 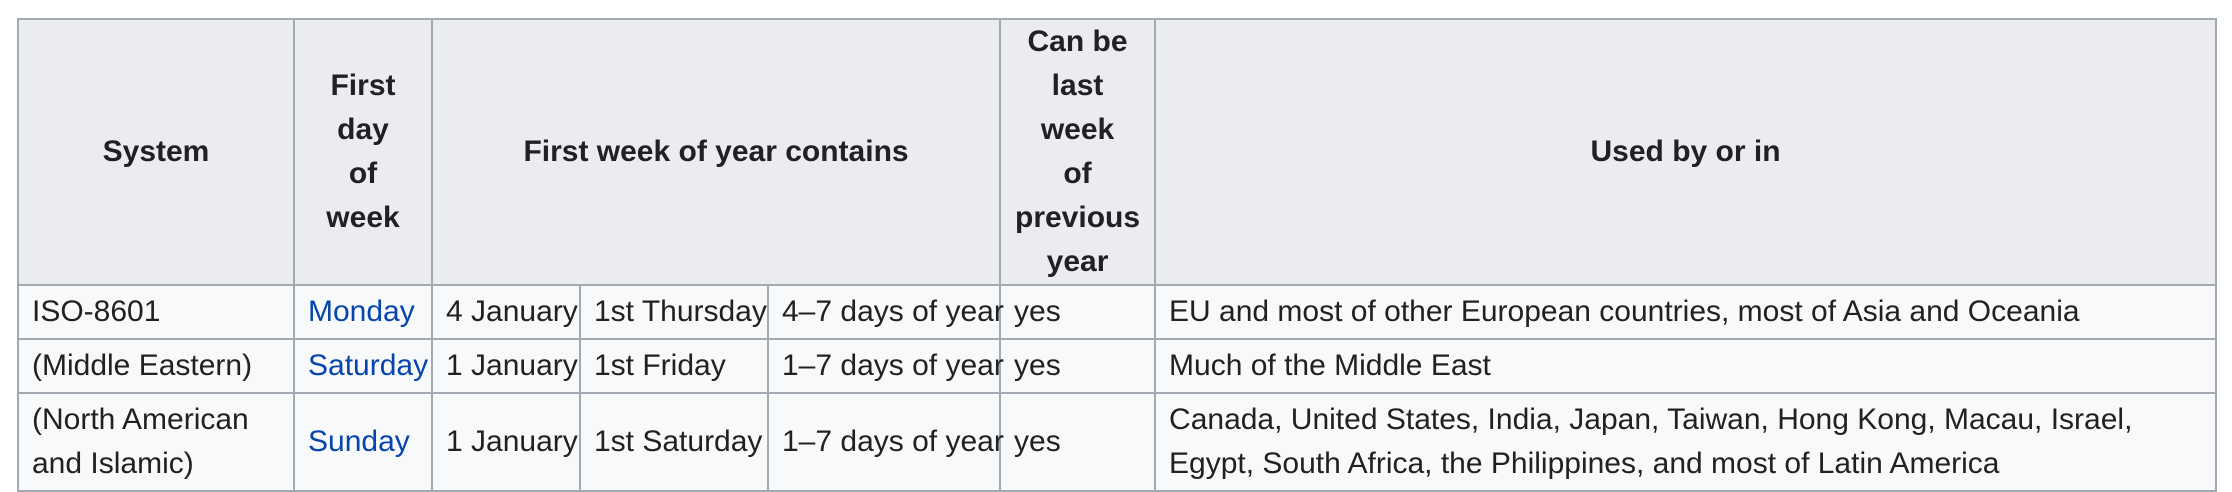 What do you see at coordinates (674, 312) in the screenshot?
I see `cell-contains-weekday: 1st Thursday` at bounding box center [674, 312].